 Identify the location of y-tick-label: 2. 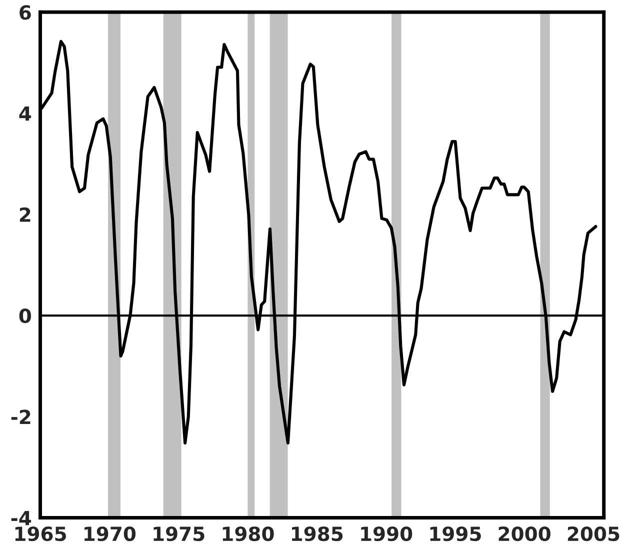
(25, 214).